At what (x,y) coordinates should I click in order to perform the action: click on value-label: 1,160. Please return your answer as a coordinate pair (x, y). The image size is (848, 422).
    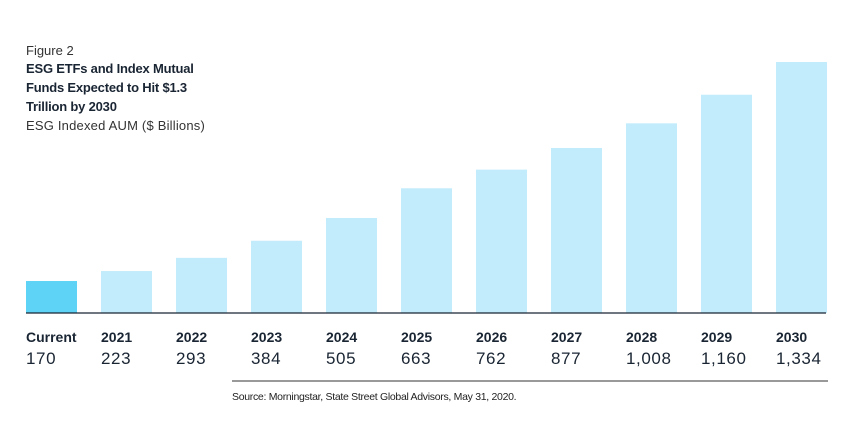
    Looking at the image, I should click on (724, 358).